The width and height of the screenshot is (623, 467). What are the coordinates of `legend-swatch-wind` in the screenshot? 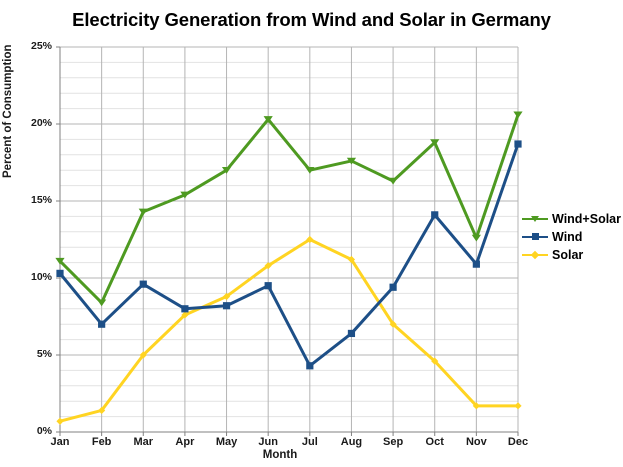 It's located at (535, 237).